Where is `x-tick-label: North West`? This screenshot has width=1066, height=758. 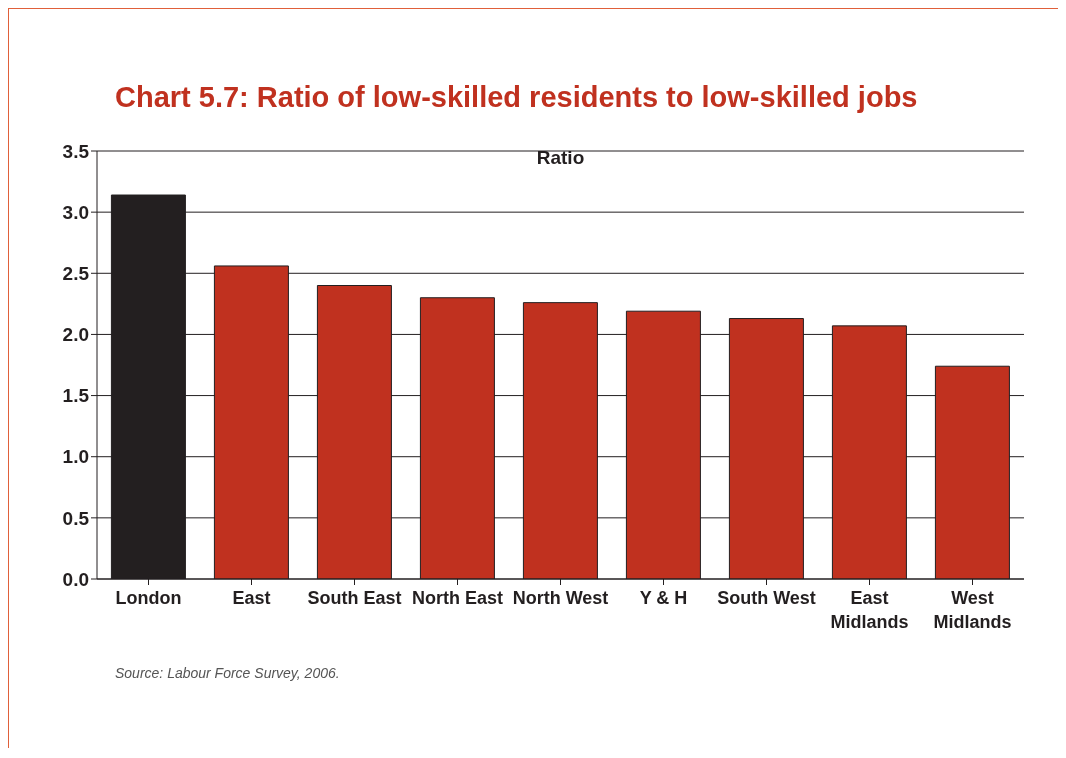 x-tick-label: North West is located at coordinates (560, 597).